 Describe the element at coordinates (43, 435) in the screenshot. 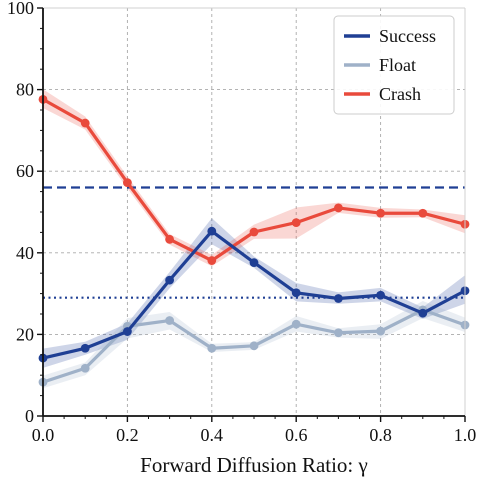

I see `x-tick-label: 0.0` at that location.